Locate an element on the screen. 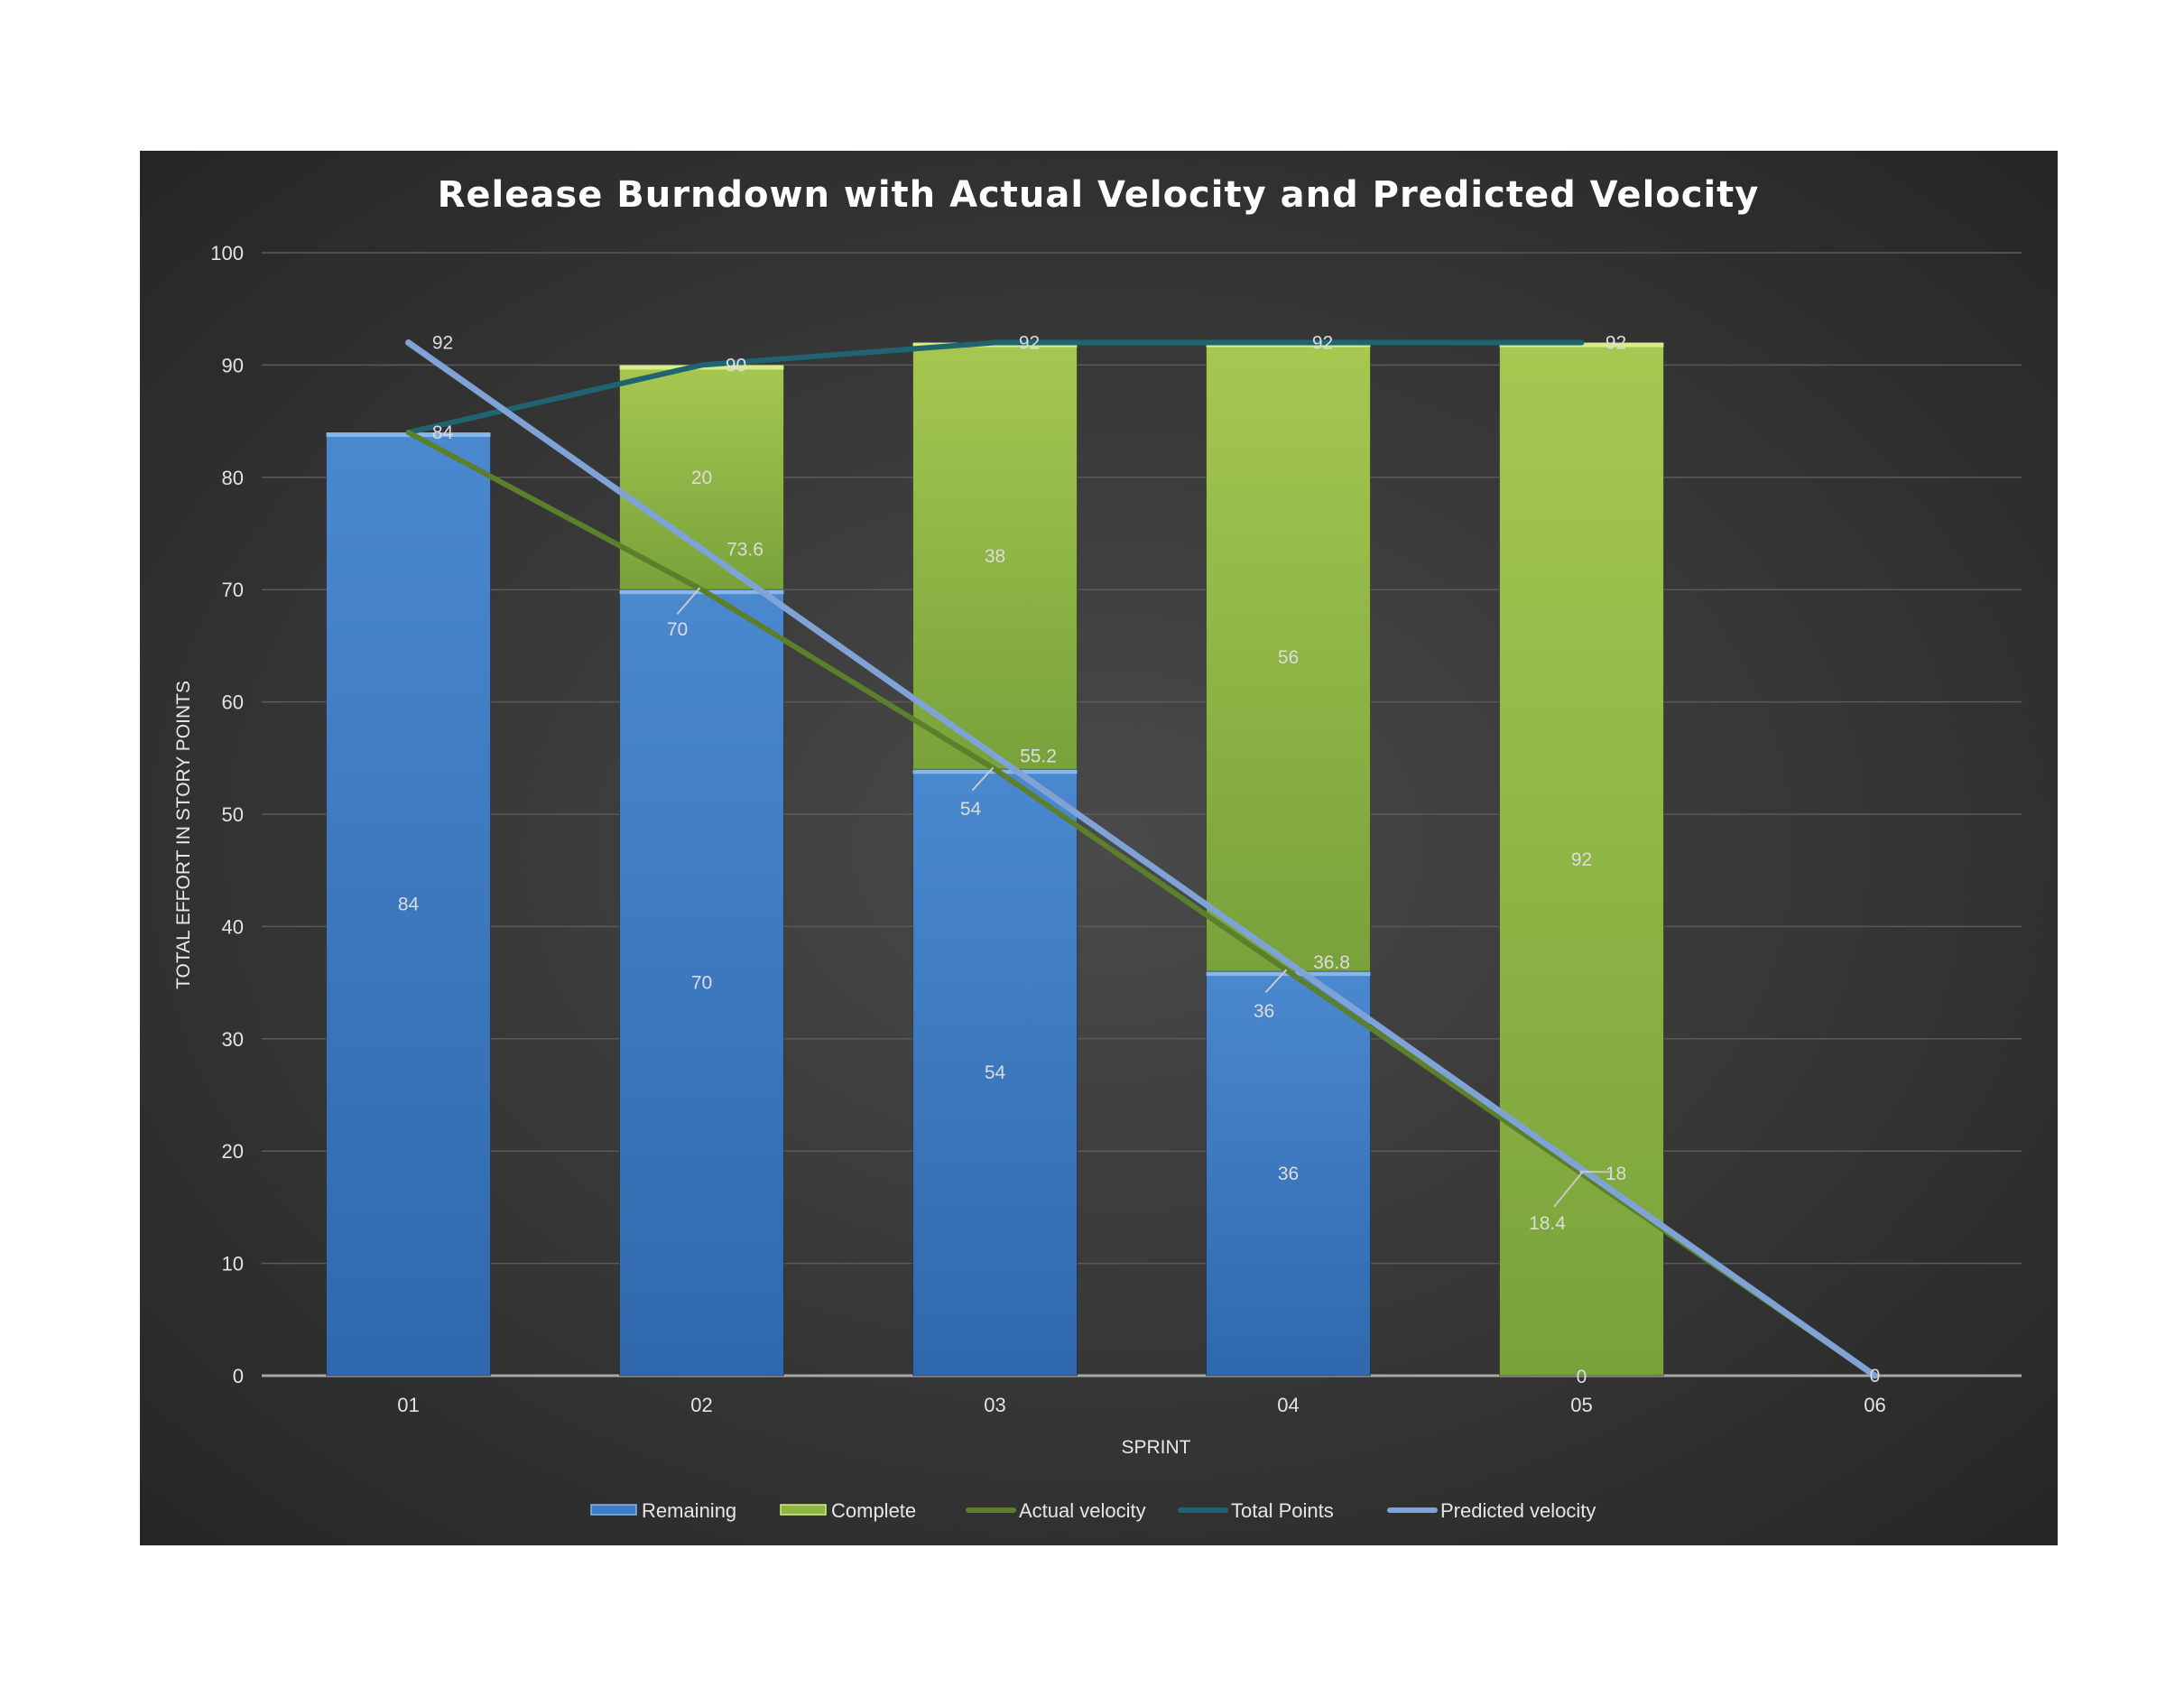 The width and height of the screenshot is (2184, 1688). x-tick-label: 03 is located at coordinates (994, 1405).